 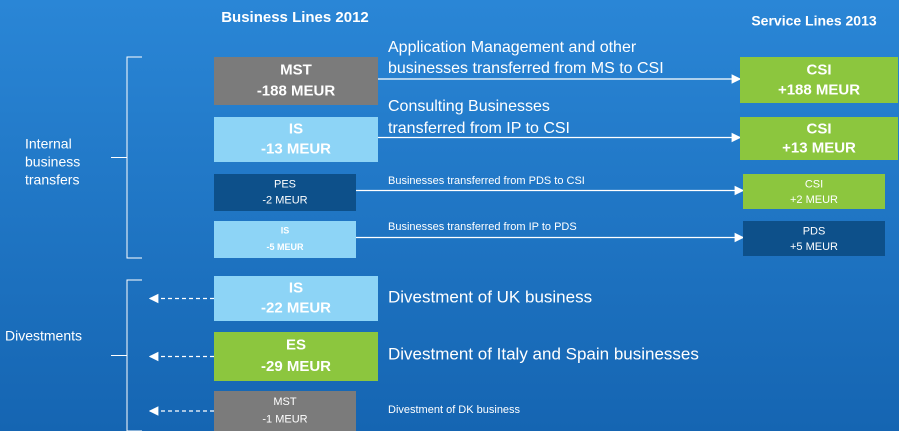 I want to click on target-amount: +2 MEUR, so click(x=814, y=200).